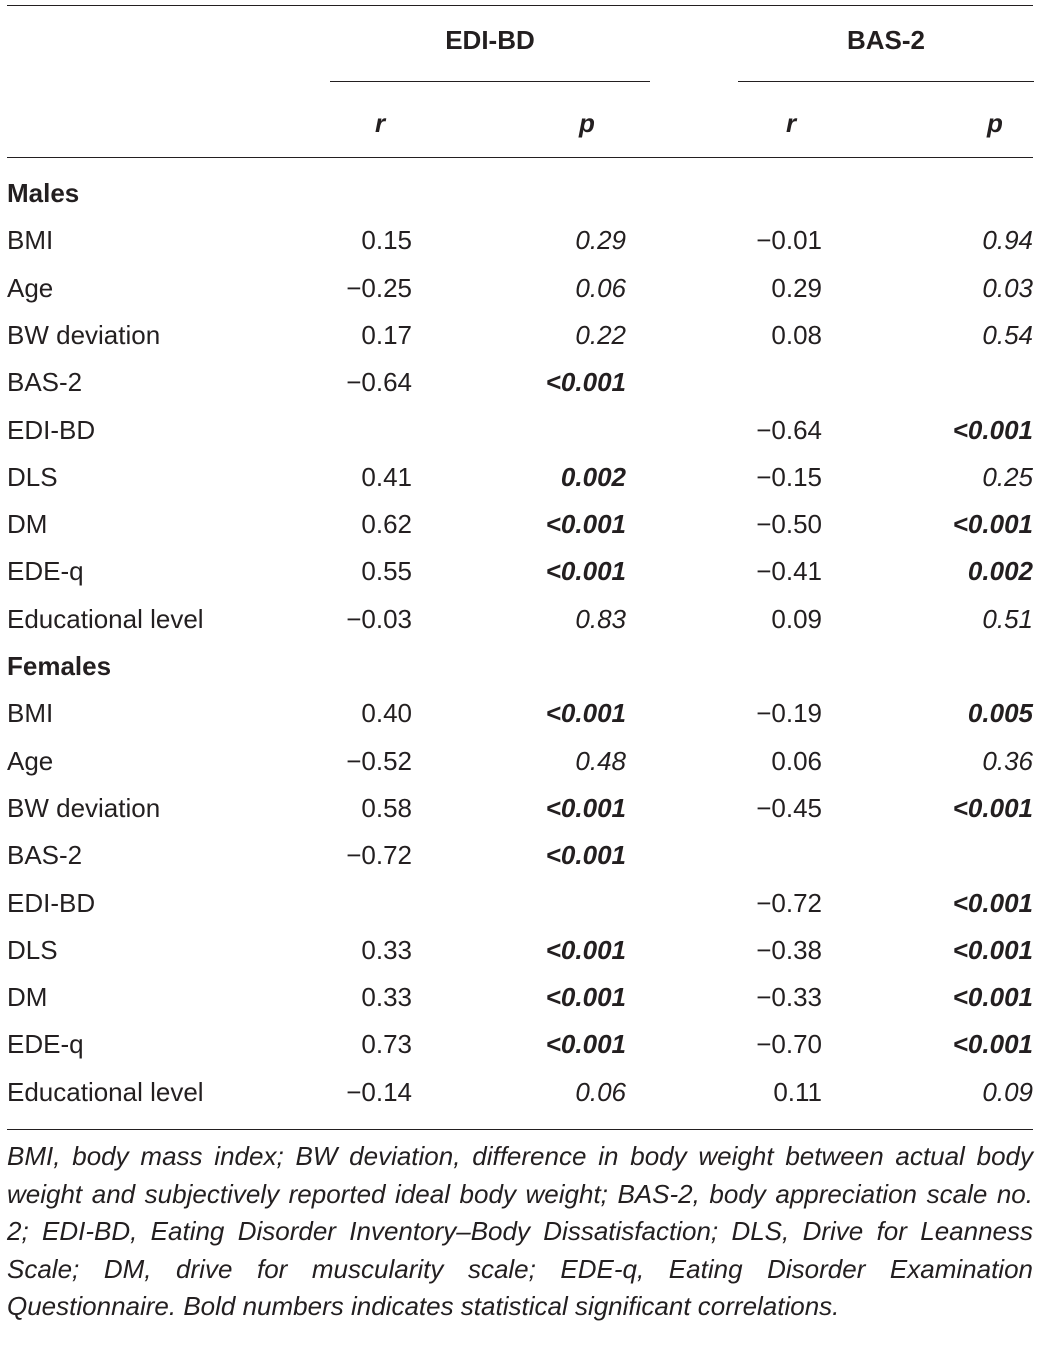  What do you see at coordinates (1007, 760) in the screenshot?
I see `bas-2-p-cell: 0.36` at bounding box center [1007, 760].